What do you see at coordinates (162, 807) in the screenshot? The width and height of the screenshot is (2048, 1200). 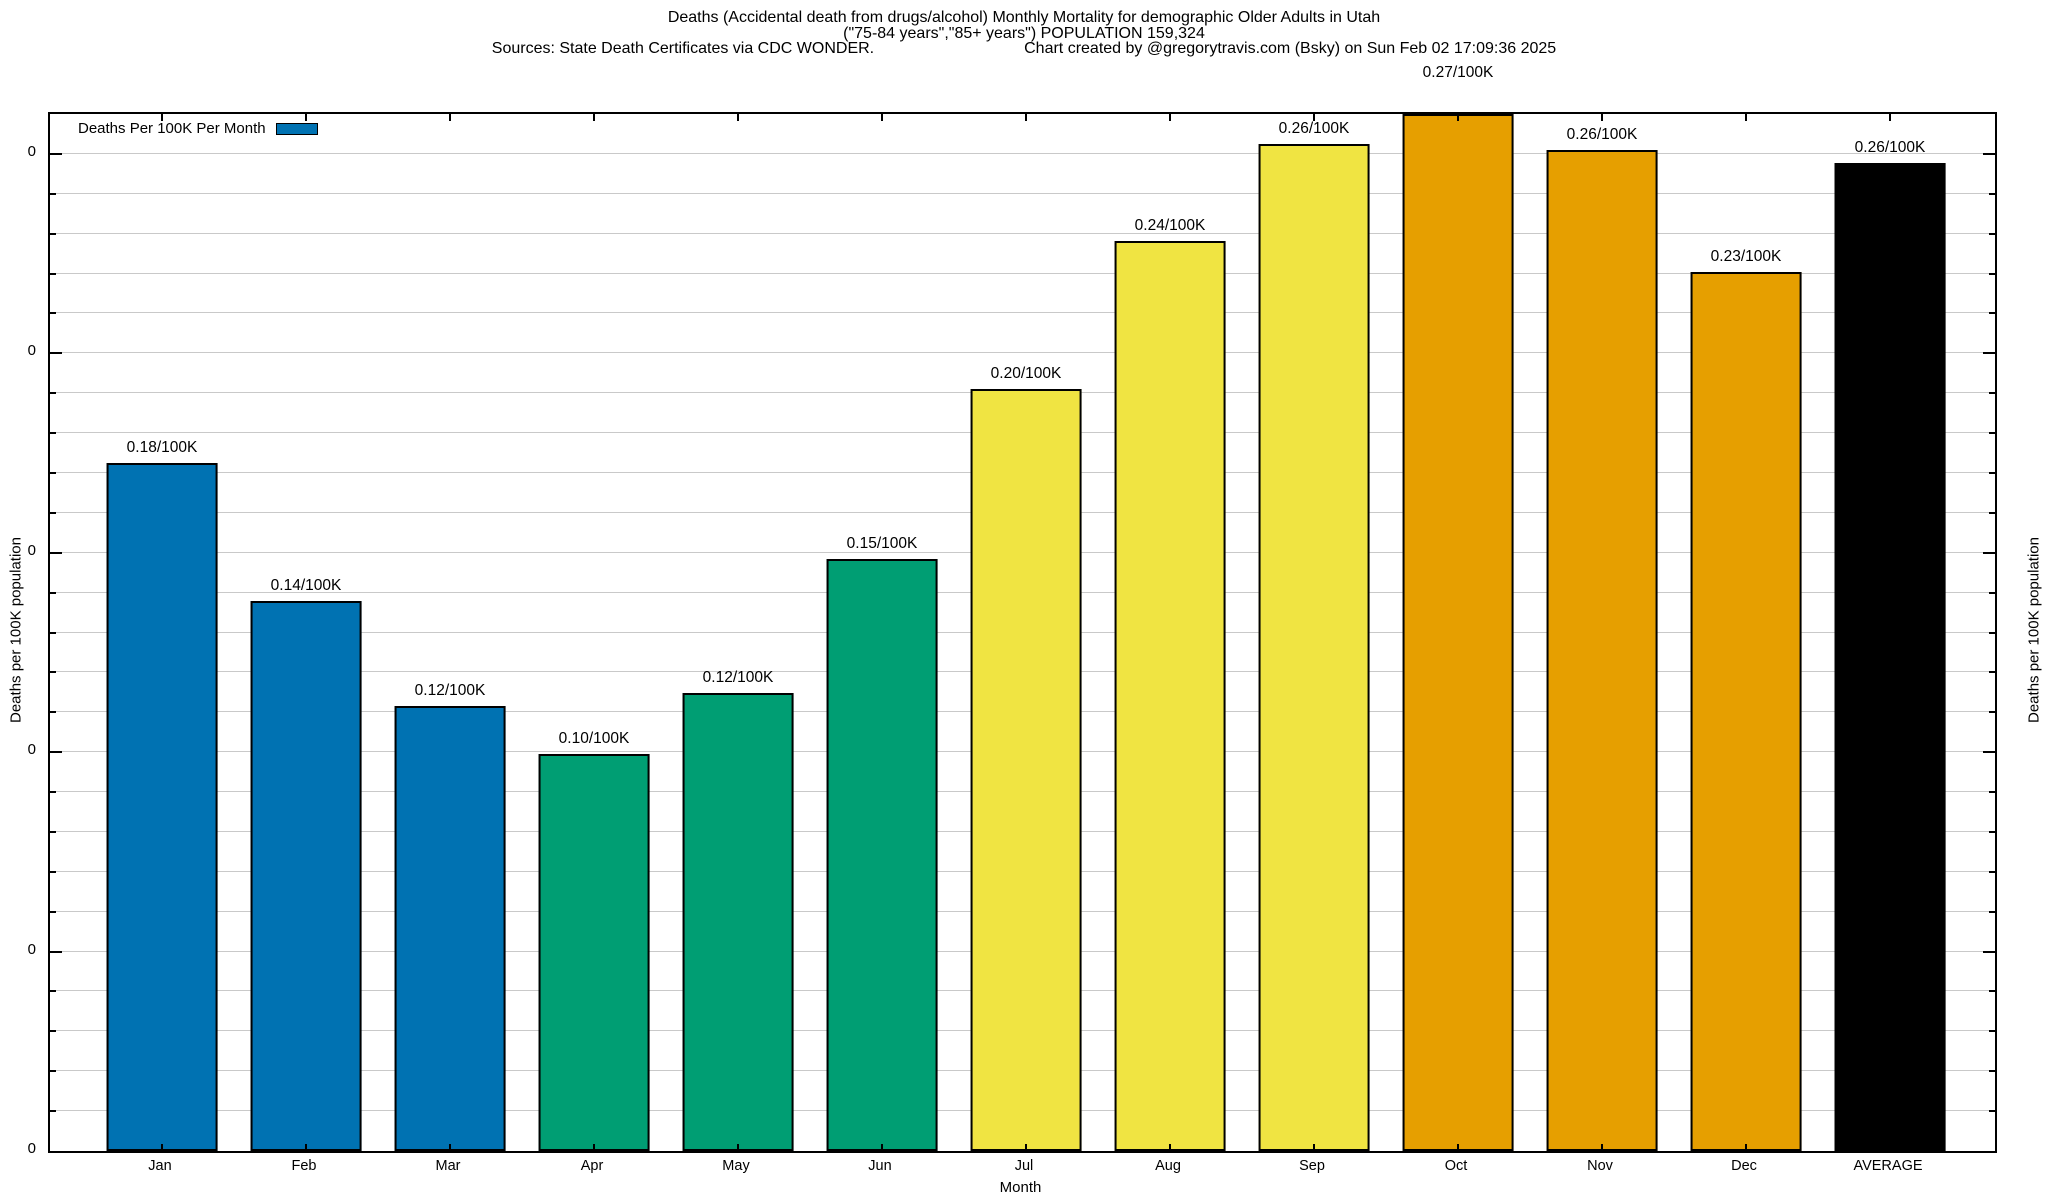 I see `bar-jan` at bounding box center [162, 807].